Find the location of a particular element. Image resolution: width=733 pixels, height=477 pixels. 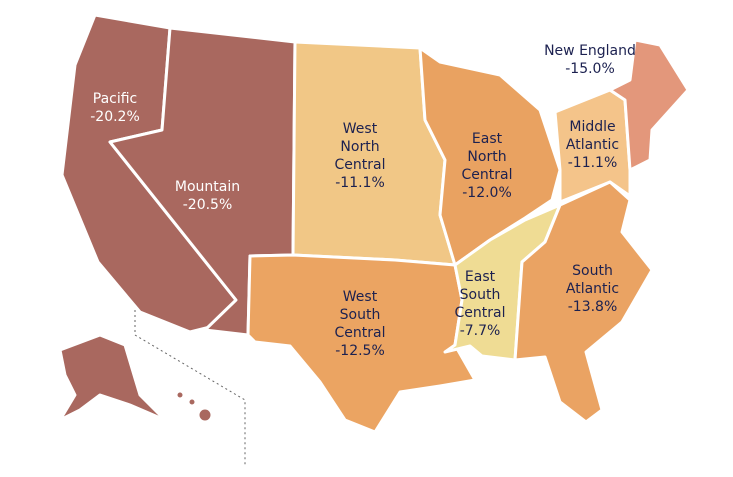

region-name: Mountain is located at coordinates (207, 187).